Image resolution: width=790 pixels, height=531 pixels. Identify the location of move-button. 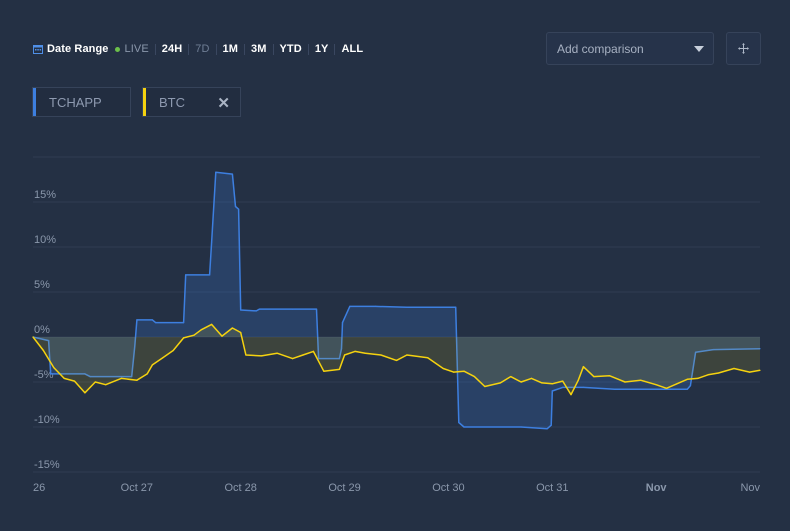
(743, 48).